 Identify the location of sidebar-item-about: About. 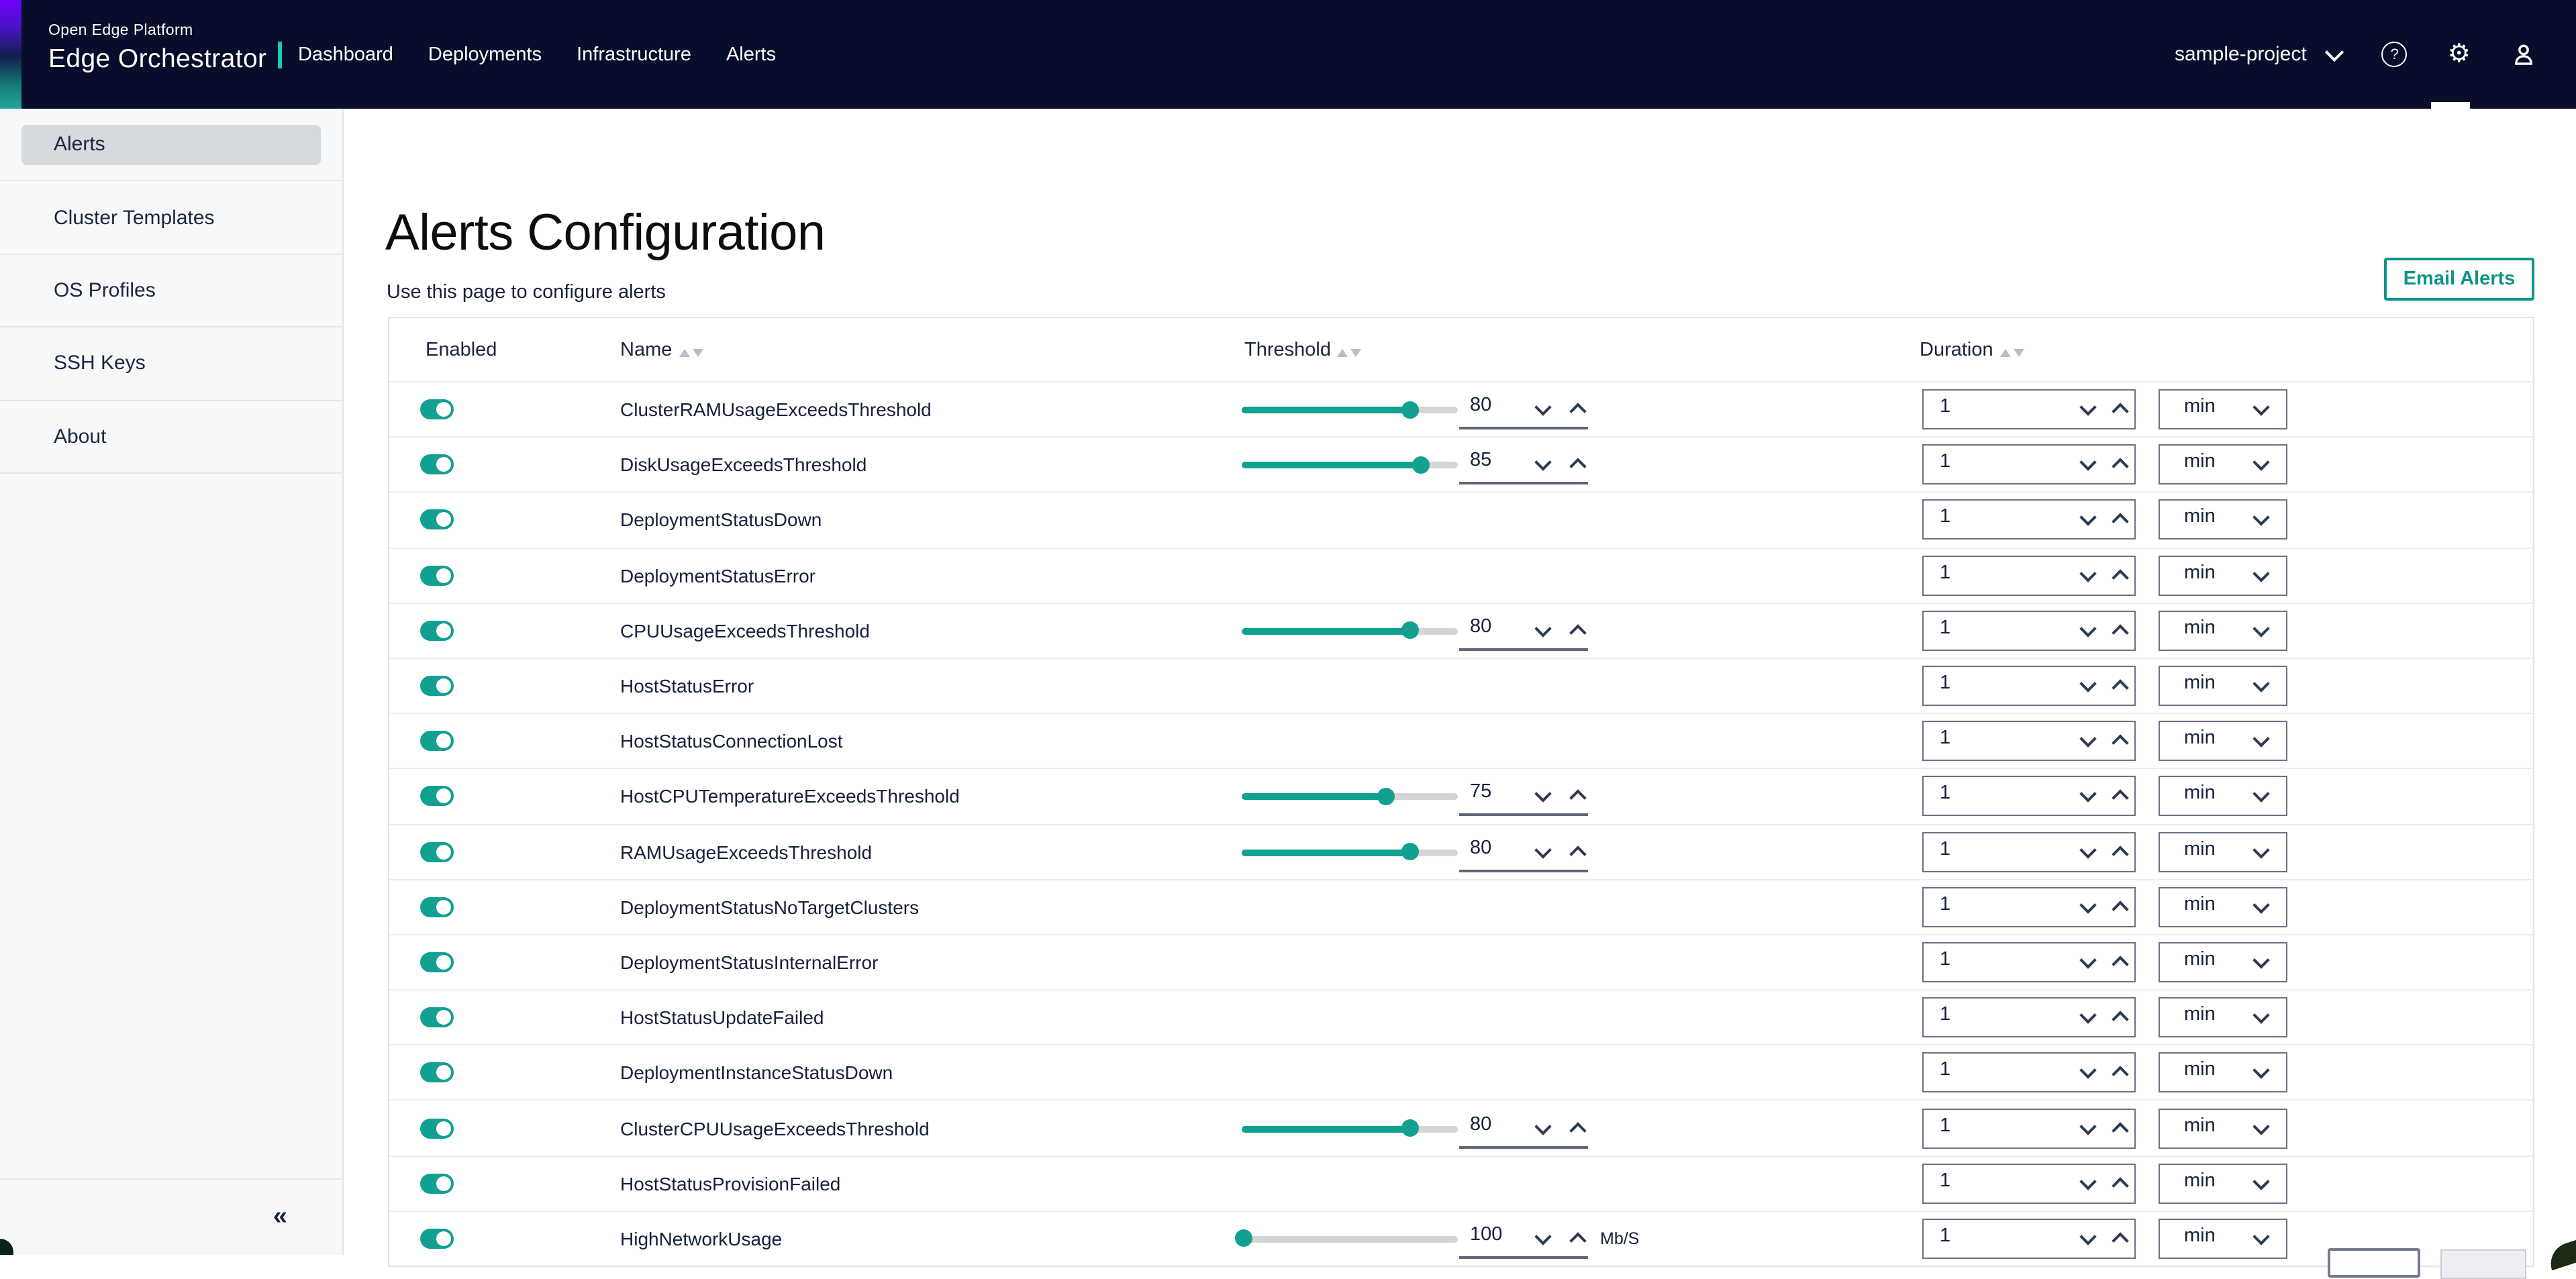
(171, 437).